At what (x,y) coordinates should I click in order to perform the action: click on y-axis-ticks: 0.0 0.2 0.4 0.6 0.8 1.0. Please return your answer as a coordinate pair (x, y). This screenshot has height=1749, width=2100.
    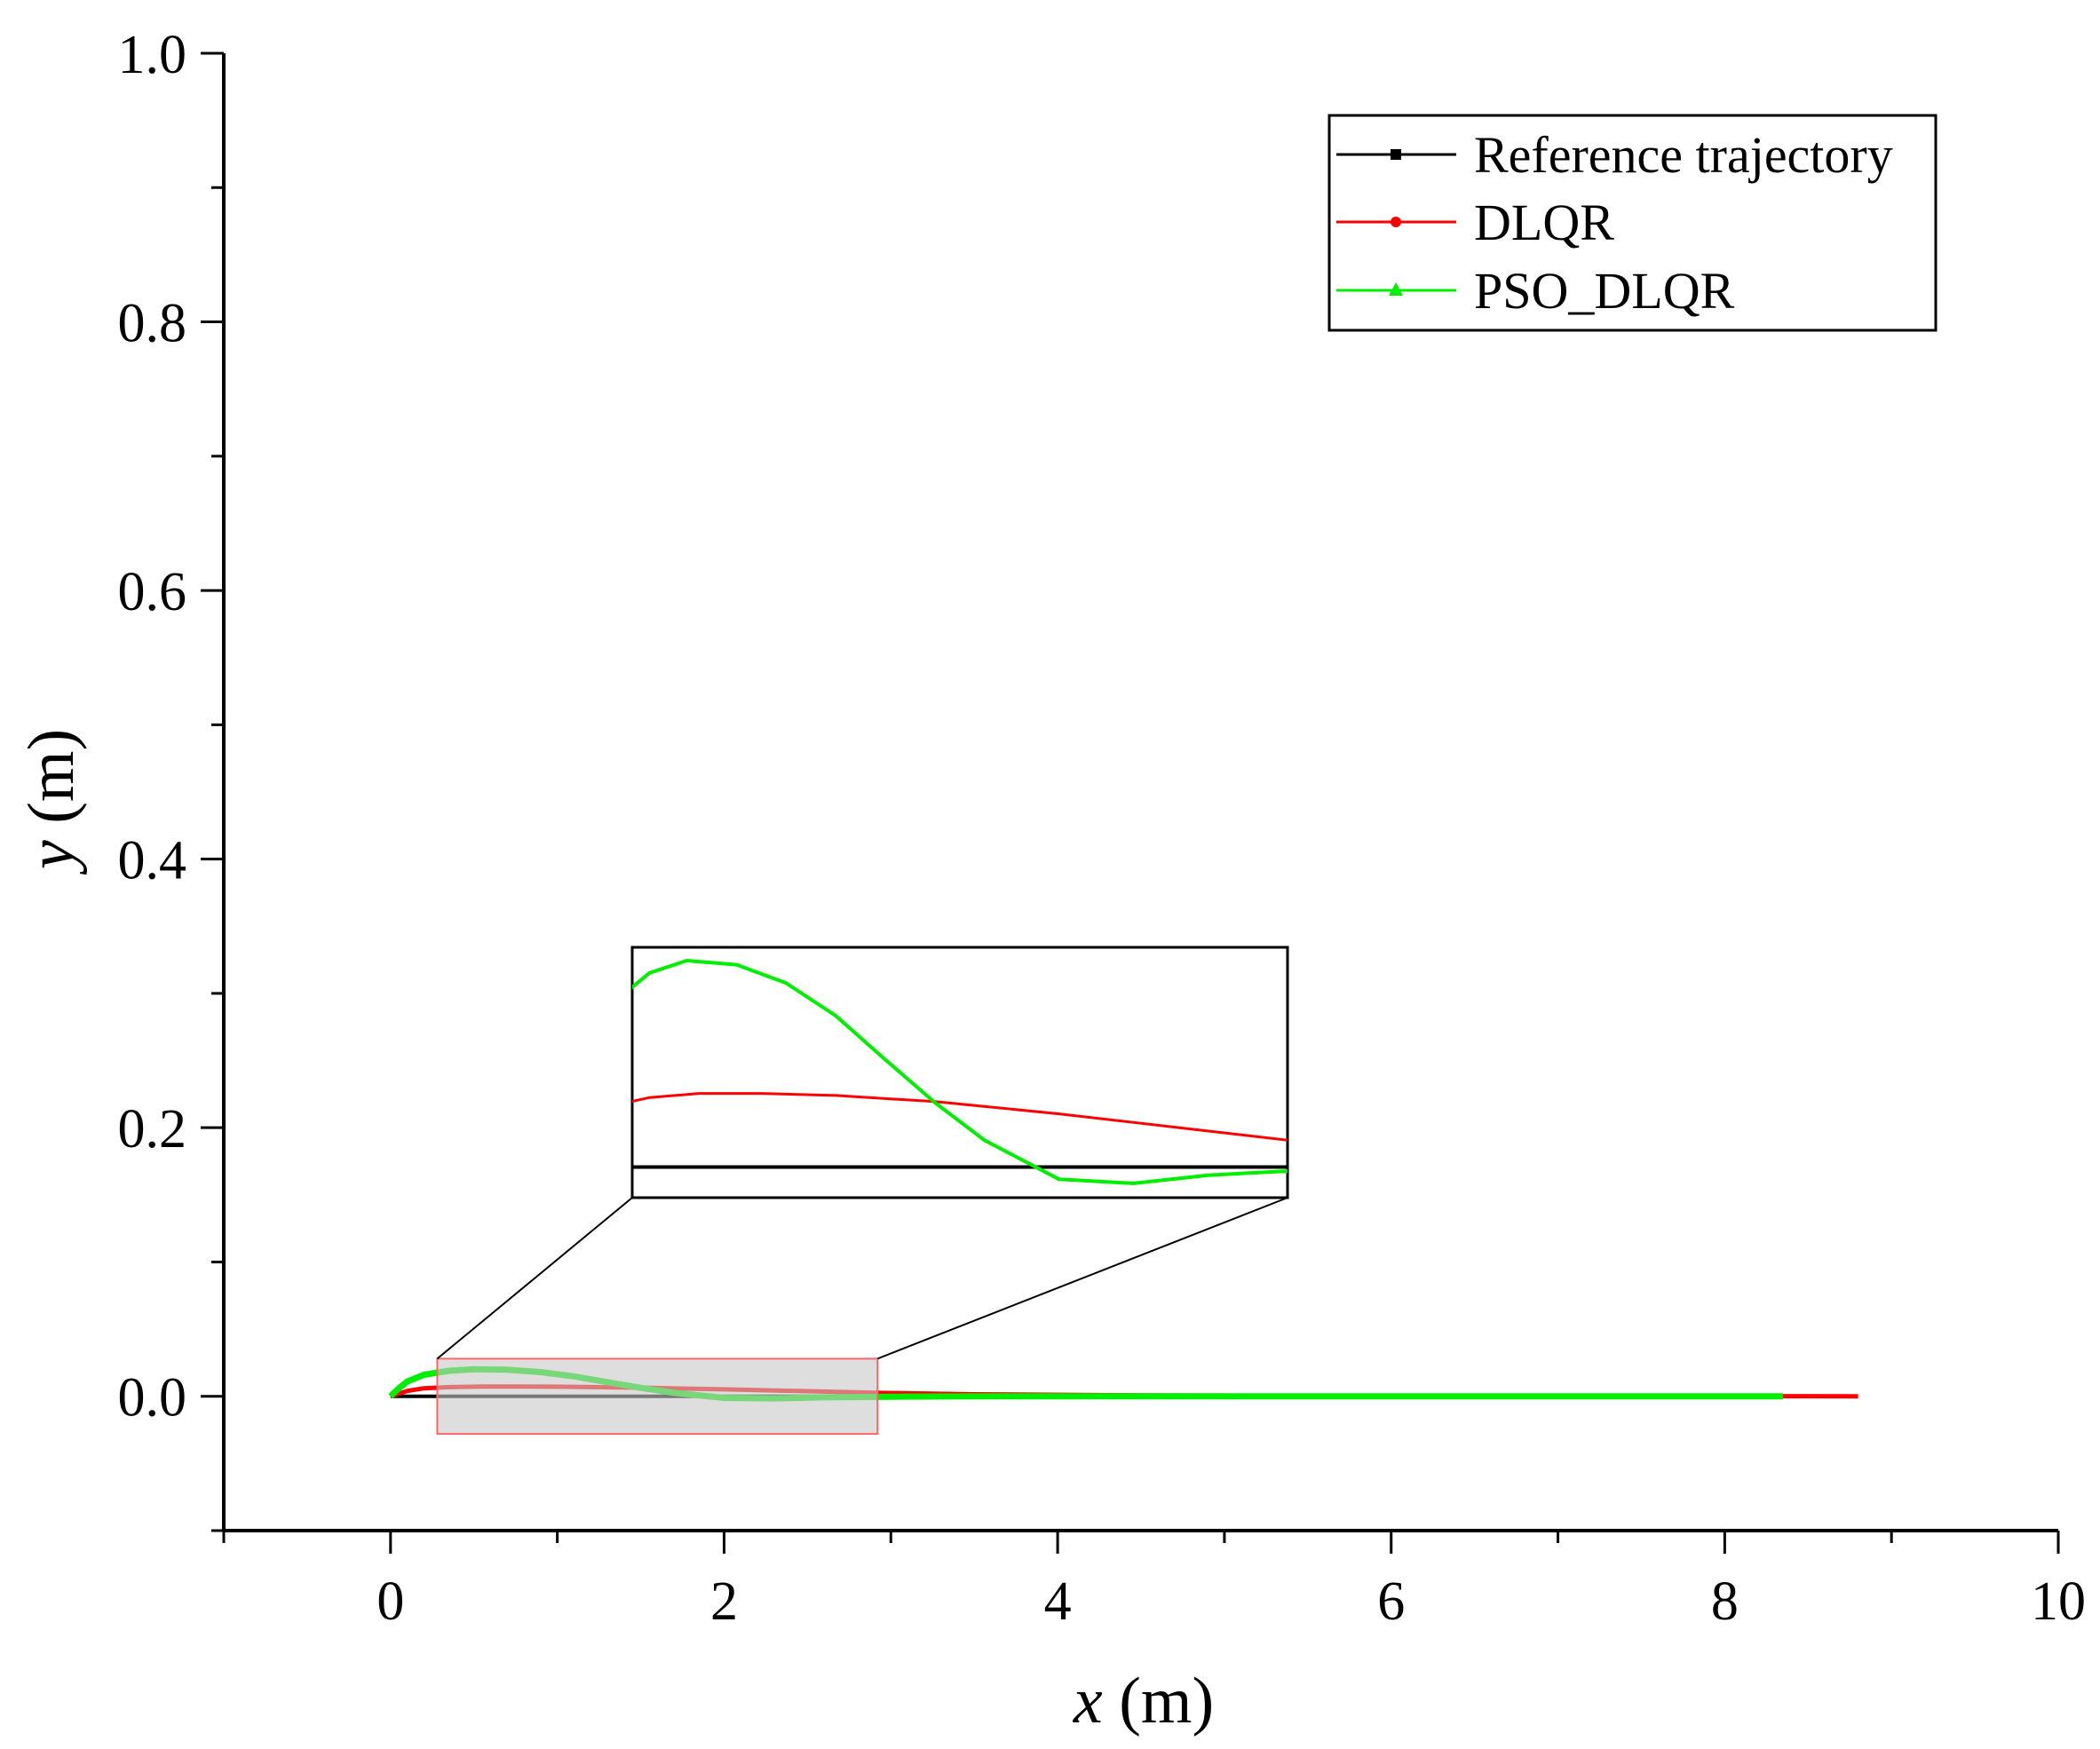
    Looking at the image, I should click on (171, 778).